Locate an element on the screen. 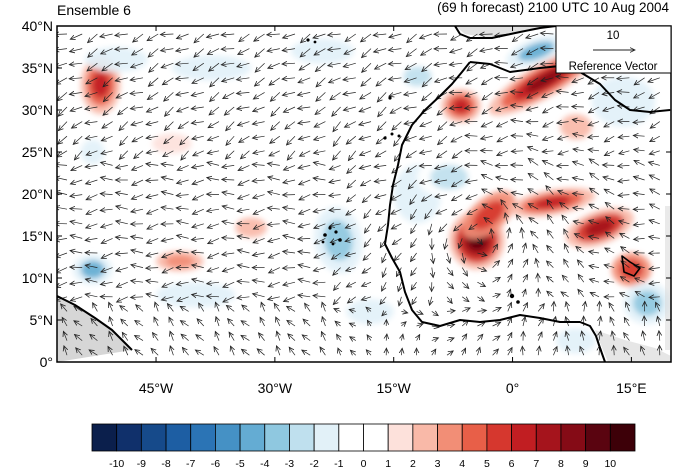 The width and height of the screenshot is (673, 471). lon-tick-label: 45°W is located at coordinates (156, 388).